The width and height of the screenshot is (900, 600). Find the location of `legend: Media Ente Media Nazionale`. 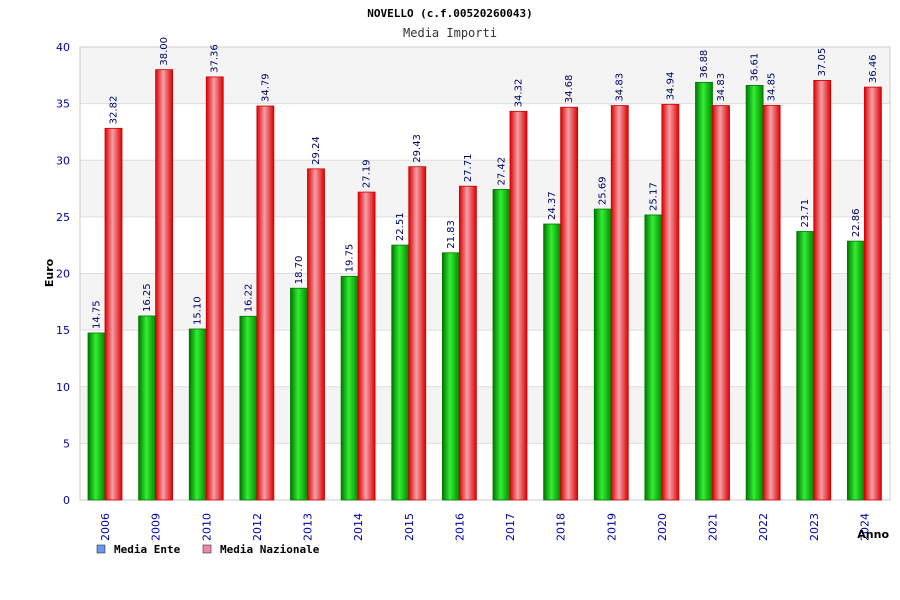

legend: Media Ente Media Nazionale is located at coordinates (208, 549).